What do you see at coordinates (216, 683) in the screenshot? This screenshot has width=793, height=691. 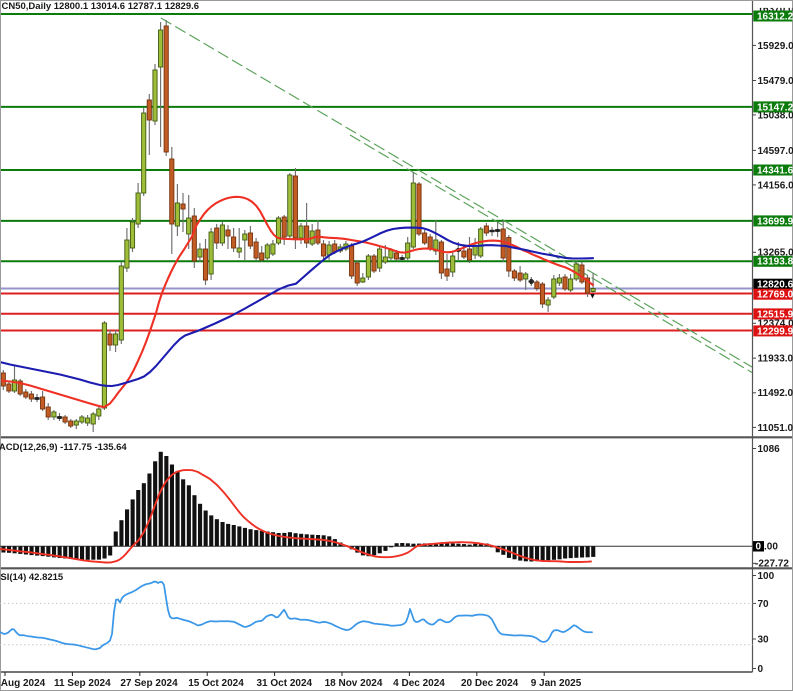 I see `svg-text: 15 Oct 2024` at bounding box center [216, 683].